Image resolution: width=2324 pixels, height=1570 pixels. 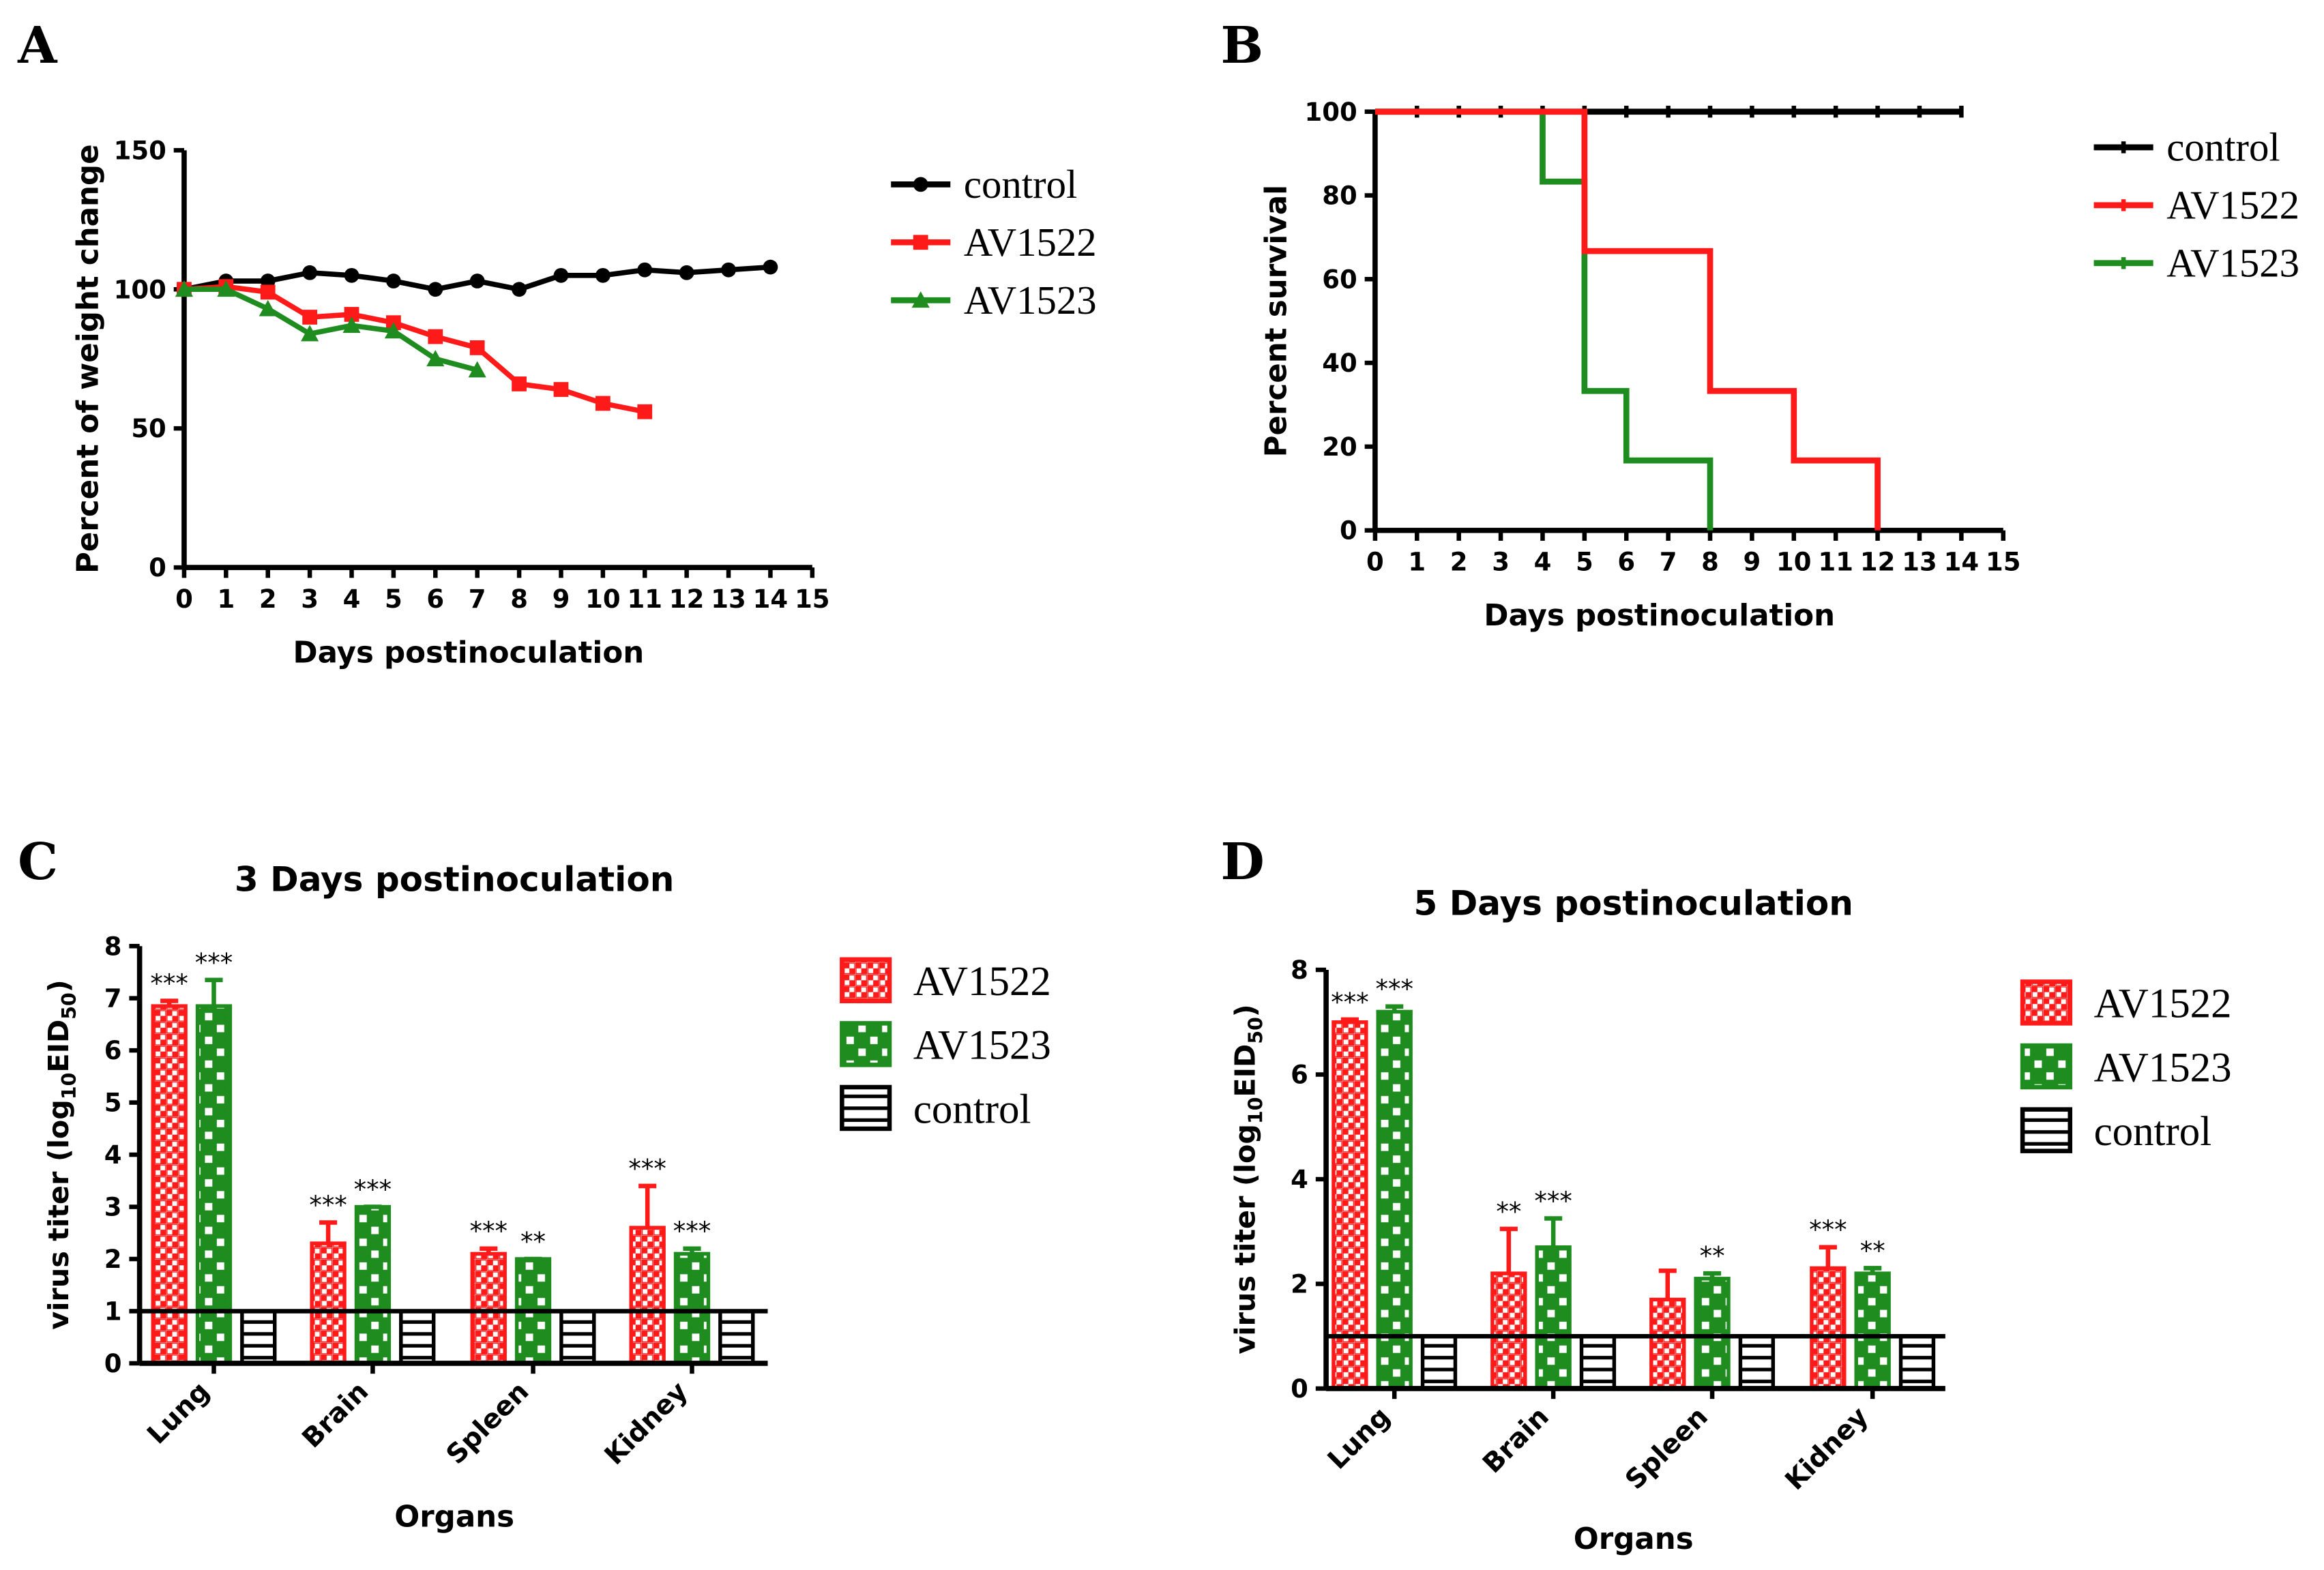 I want to click on series-line-av1523, so click(x=1543, y=319).